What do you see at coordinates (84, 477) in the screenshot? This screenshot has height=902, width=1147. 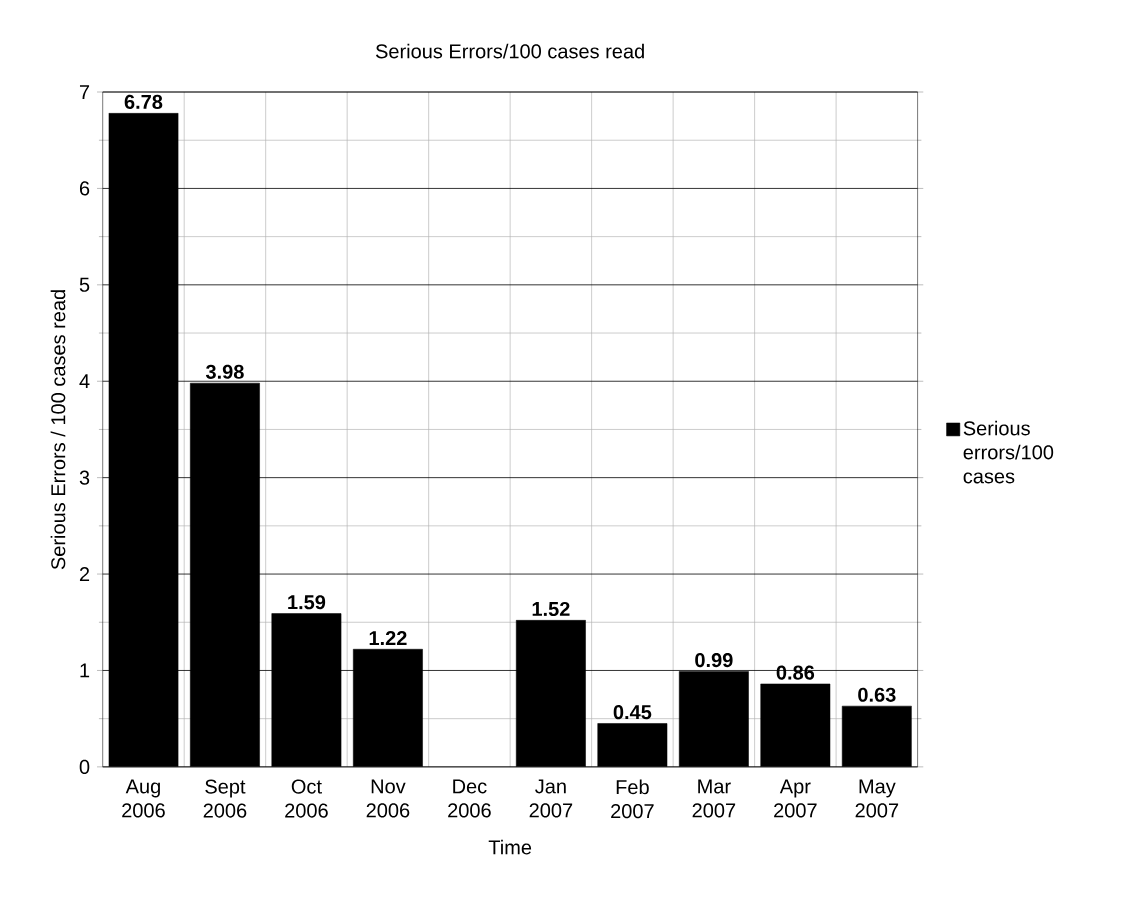 I see `y-tick-label: 3` at bounding box center [84, 477].